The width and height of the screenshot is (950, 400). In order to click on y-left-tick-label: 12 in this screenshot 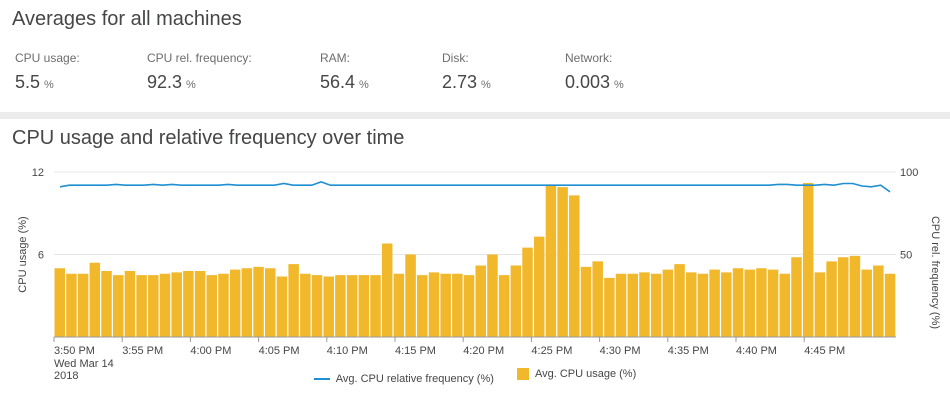, I will do `click(38, 173)`.